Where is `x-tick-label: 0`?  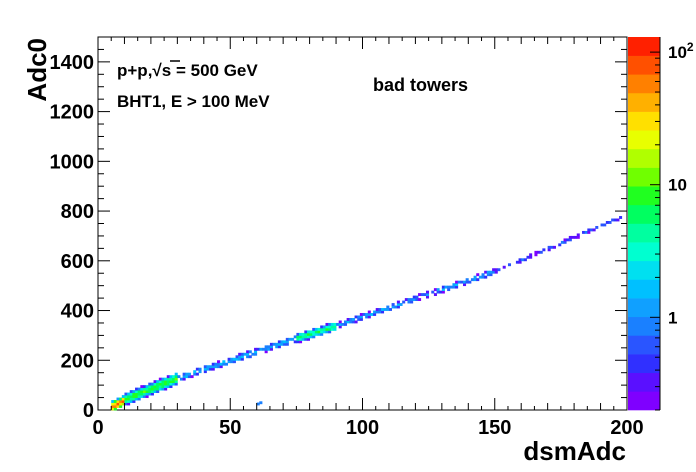 x-tick-label: 0 is located at coordinates (97, 428).